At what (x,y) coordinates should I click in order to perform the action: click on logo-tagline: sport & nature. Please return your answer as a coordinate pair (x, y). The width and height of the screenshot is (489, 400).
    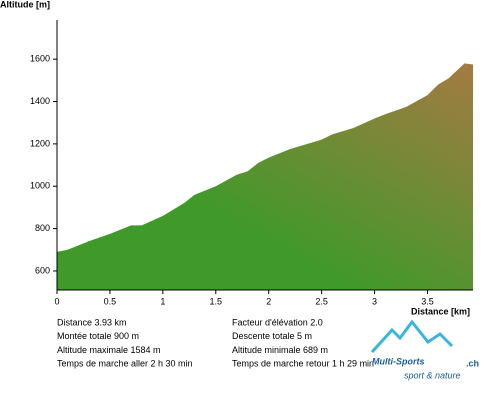
    Looking at the image, I should click on (432, 375).